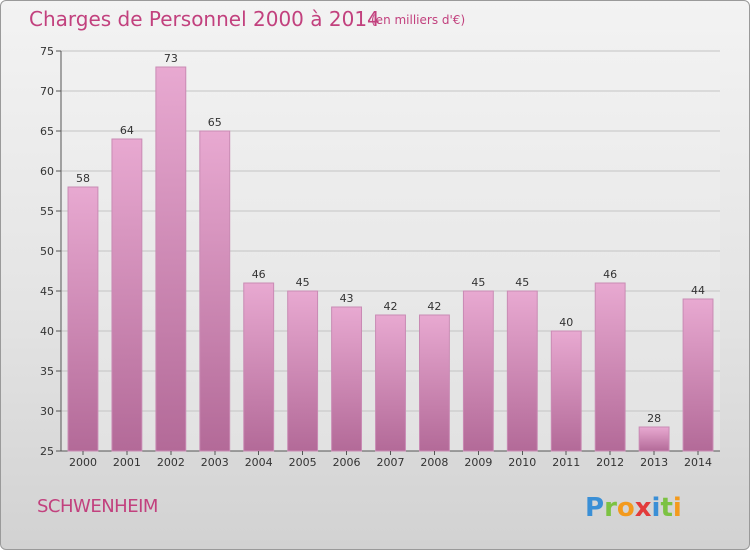 This screenshot has width=750, height=550. Describe the element at coordinates (347, 298) in the screenshot. I see `bar-value-label: 43` at that location.